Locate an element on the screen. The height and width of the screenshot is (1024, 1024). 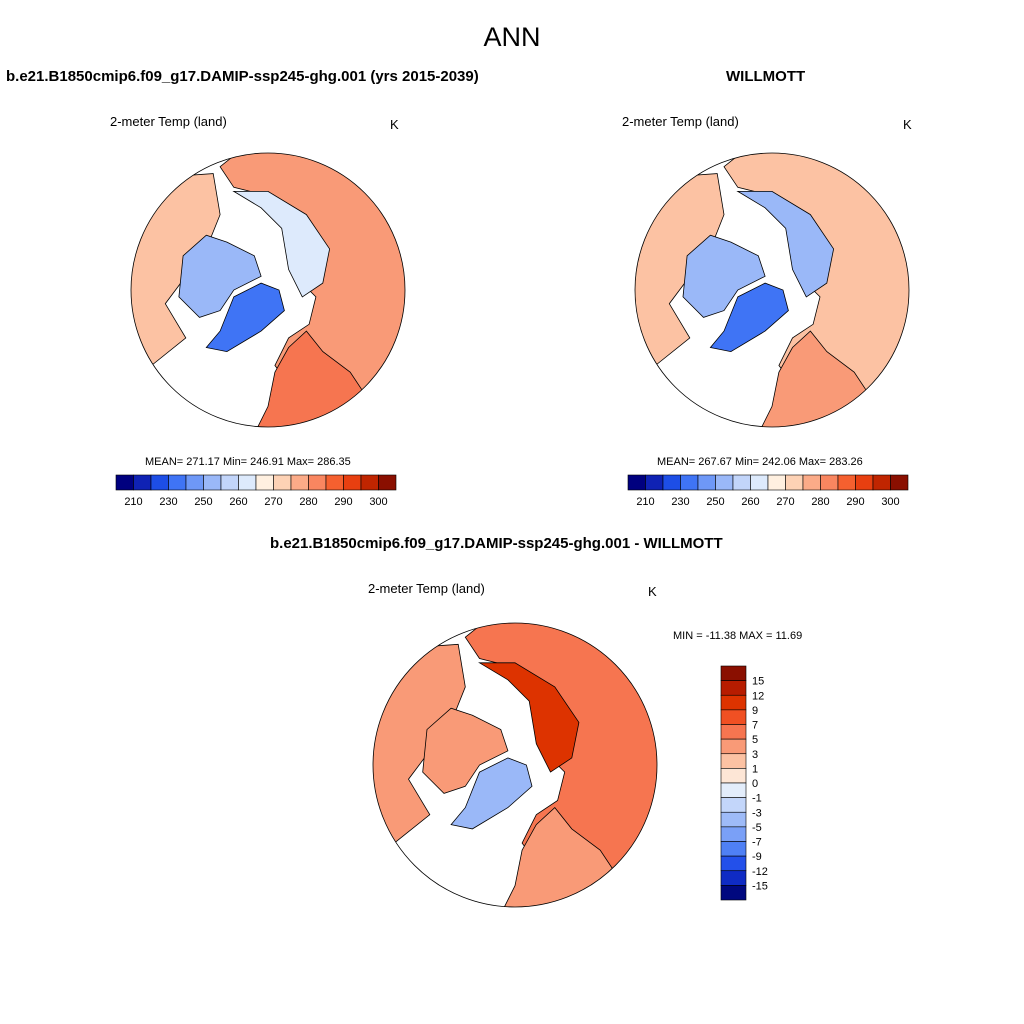
obs-colorbar-tick-label: 300 is located at coordinates (890, 502).